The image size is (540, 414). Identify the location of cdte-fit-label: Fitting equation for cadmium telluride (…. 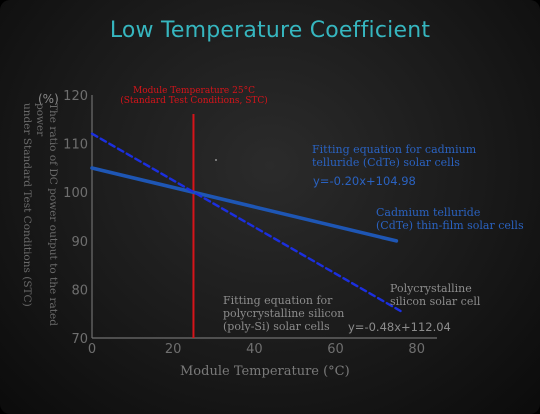
(394, 156).